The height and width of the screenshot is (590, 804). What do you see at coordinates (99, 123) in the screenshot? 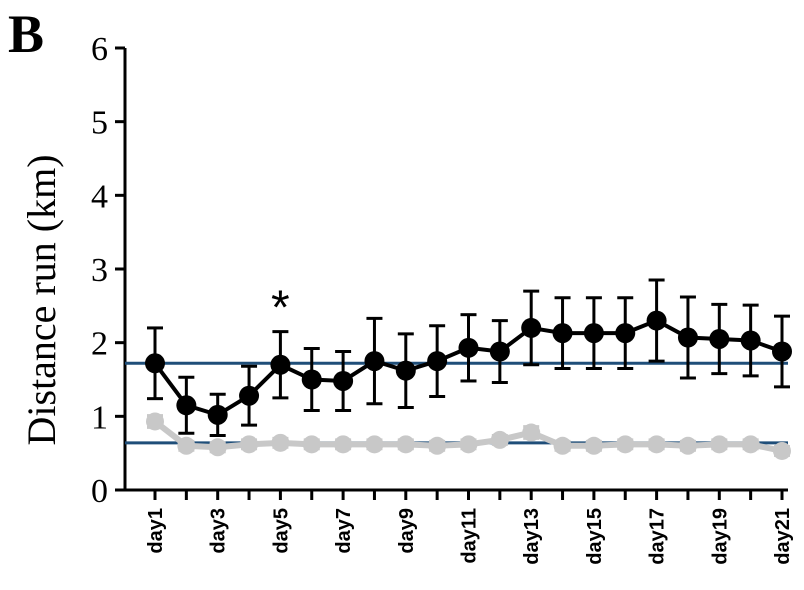
I see `y-tick-label: 5` at bounding box center [99, 123].